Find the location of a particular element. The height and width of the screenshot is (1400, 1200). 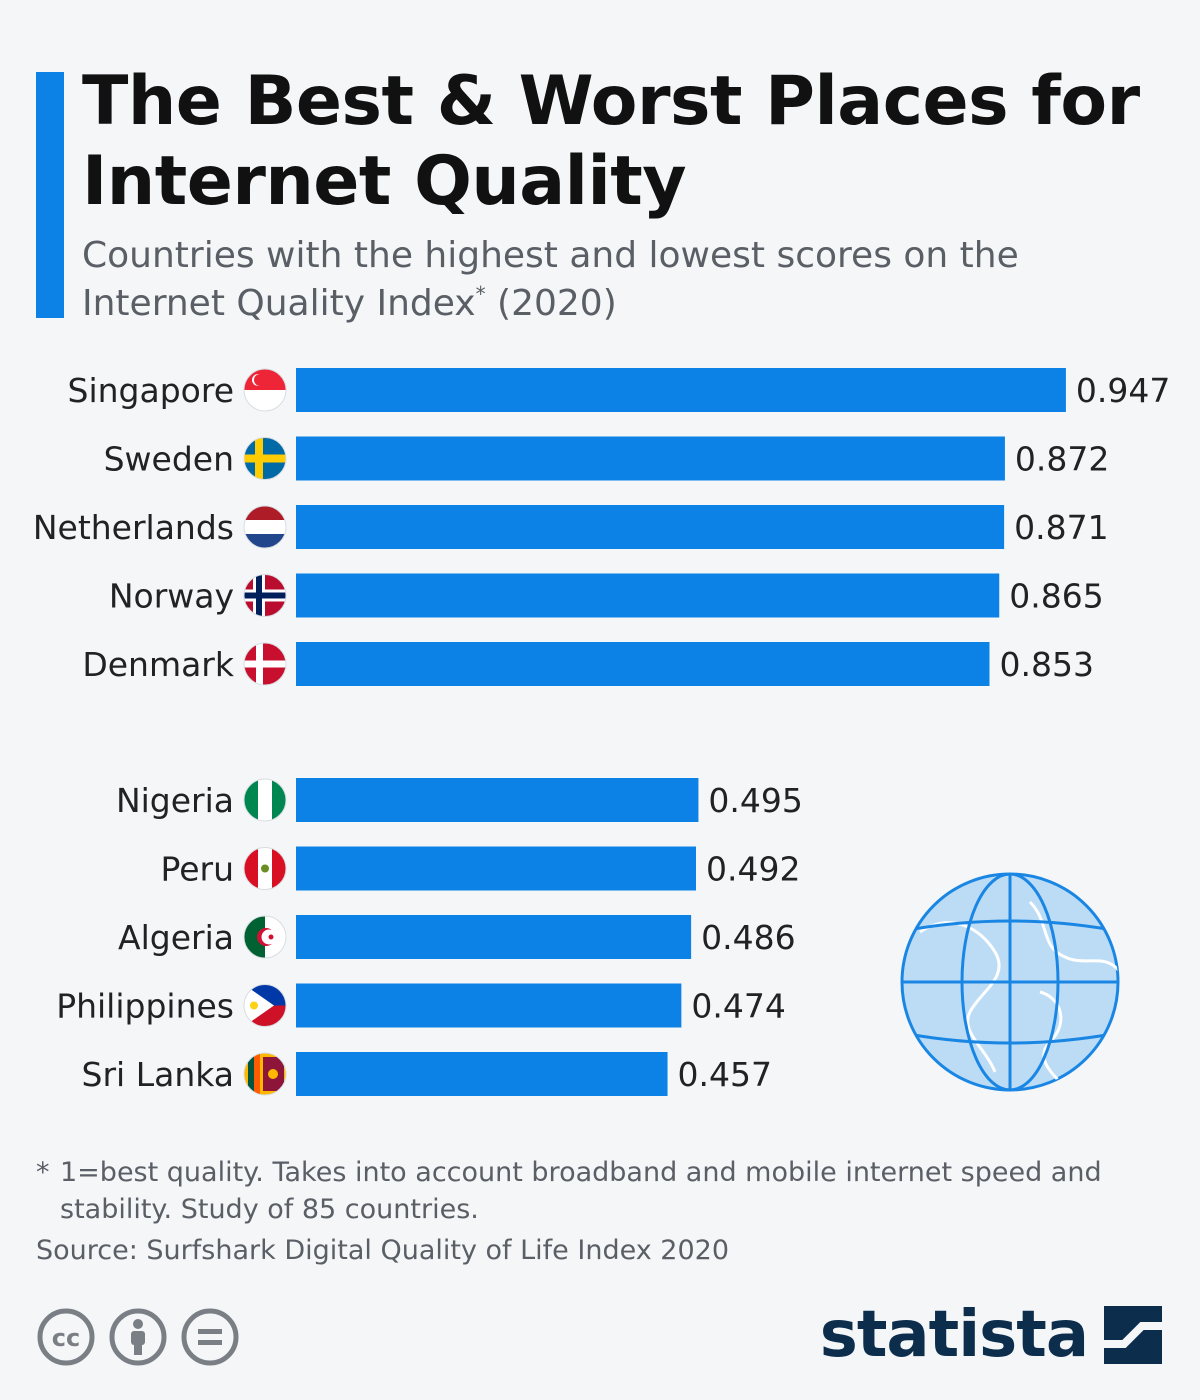

value-label: 0.947 is located at coordinates (1123, 390).